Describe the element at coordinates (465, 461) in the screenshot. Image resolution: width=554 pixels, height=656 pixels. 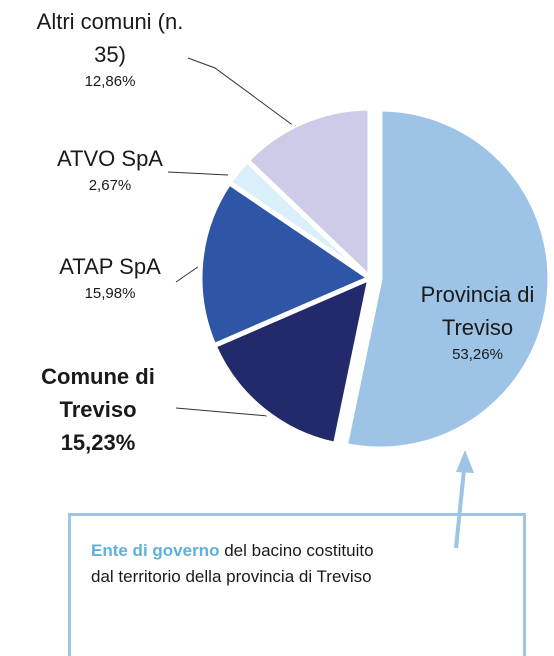
I see `arrow-head` at that location.